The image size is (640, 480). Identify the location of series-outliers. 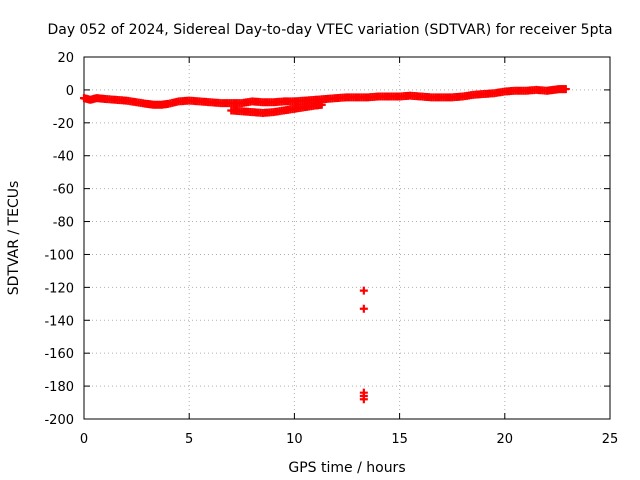
(363, 345).